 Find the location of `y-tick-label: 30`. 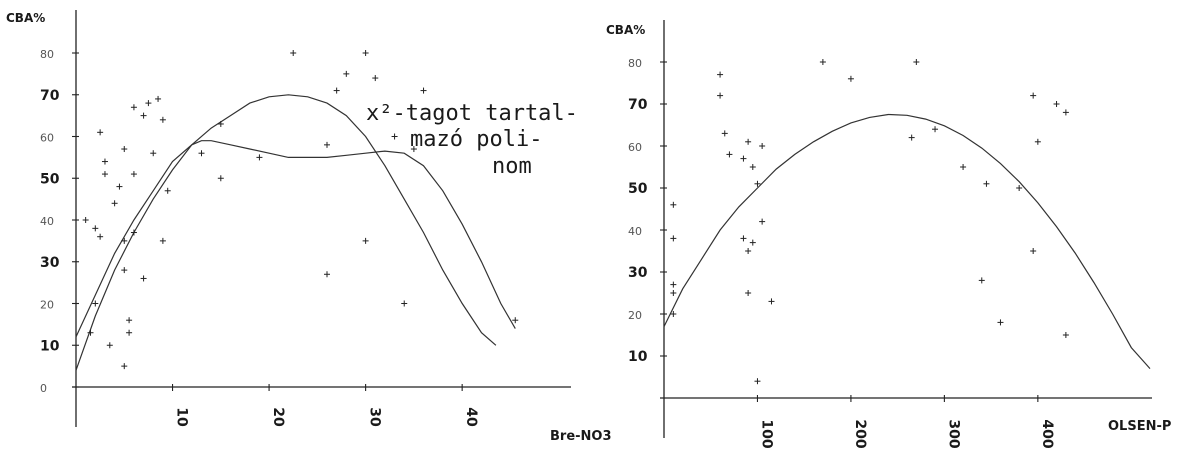

y-tick-label: 30 is located at coordinates (638, 273).